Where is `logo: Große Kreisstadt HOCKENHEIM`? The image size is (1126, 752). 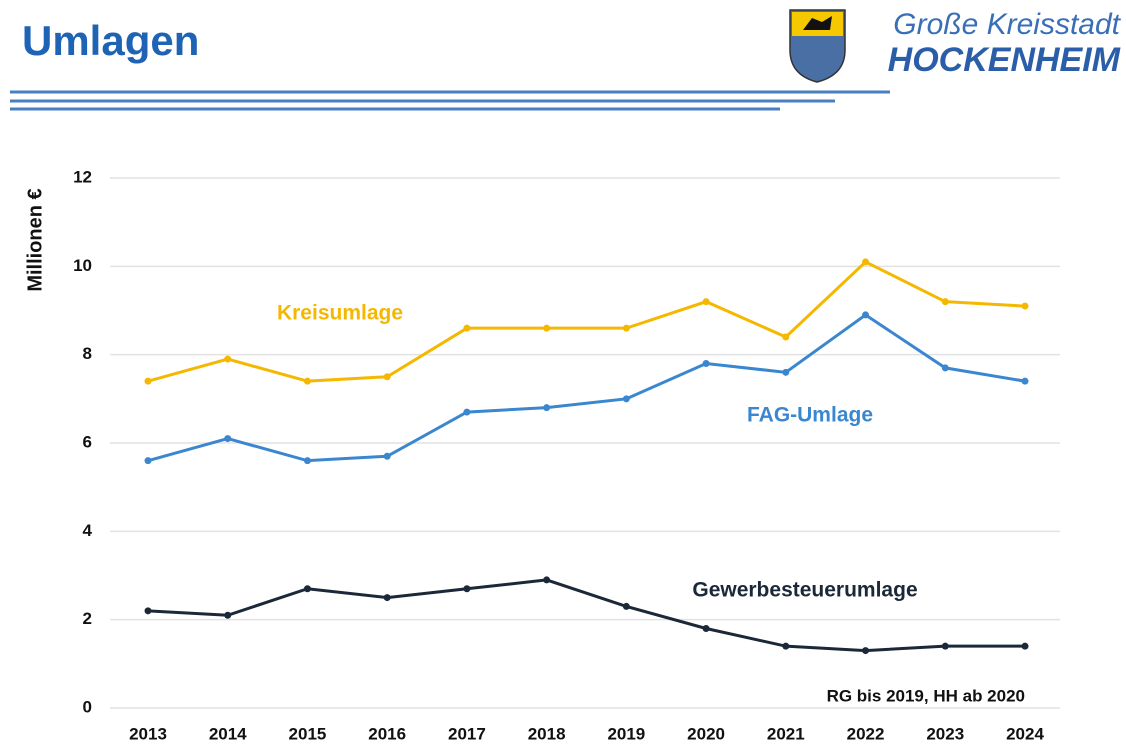 logo: Große Kreisstadt HOCKENHEIM is located at coordinates (955, 45).